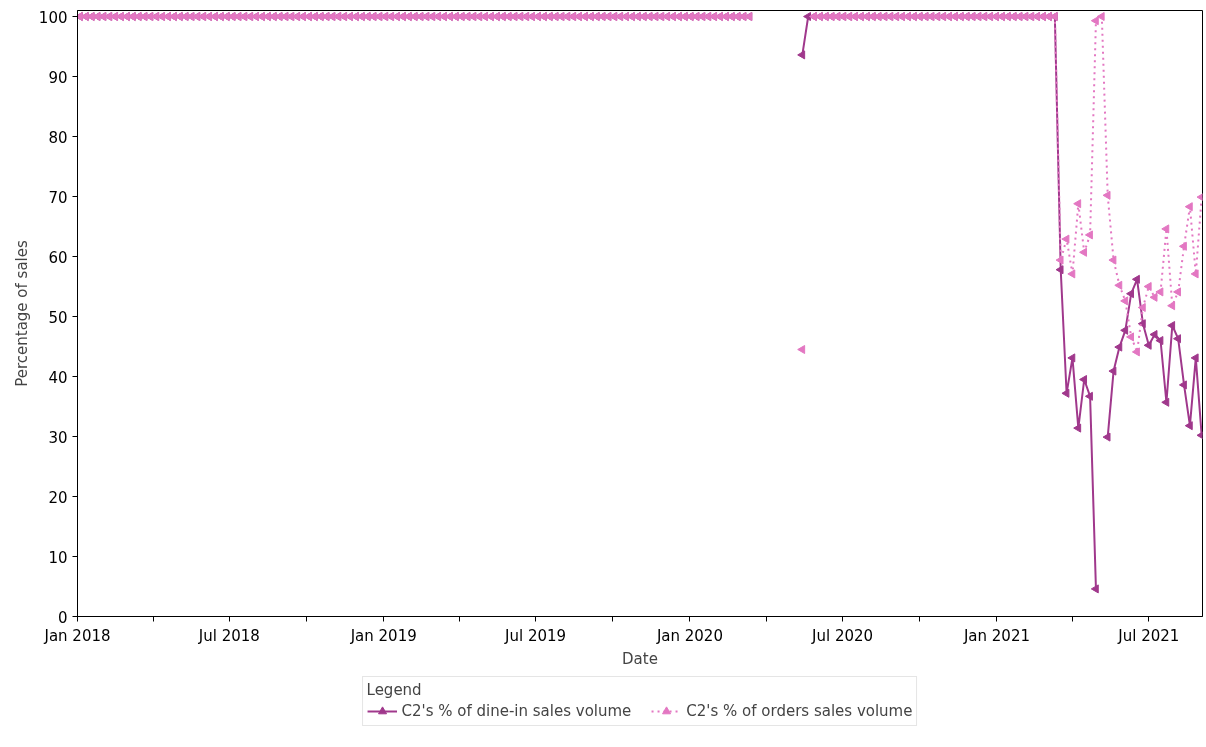  What do you see at coordinates (228, 635) in the screenshot?
I see `x-tick-label: Jul 2018` at bounding box center [228, 635].